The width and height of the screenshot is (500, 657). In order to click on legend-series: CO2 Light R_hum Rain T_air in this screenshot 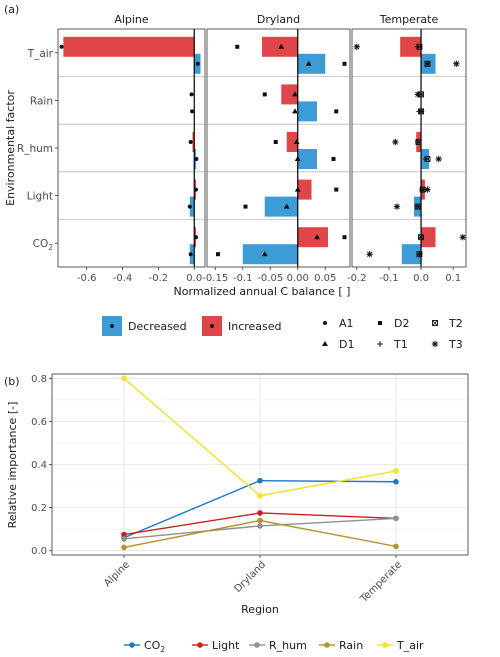, I will do `click(274, 646)`.